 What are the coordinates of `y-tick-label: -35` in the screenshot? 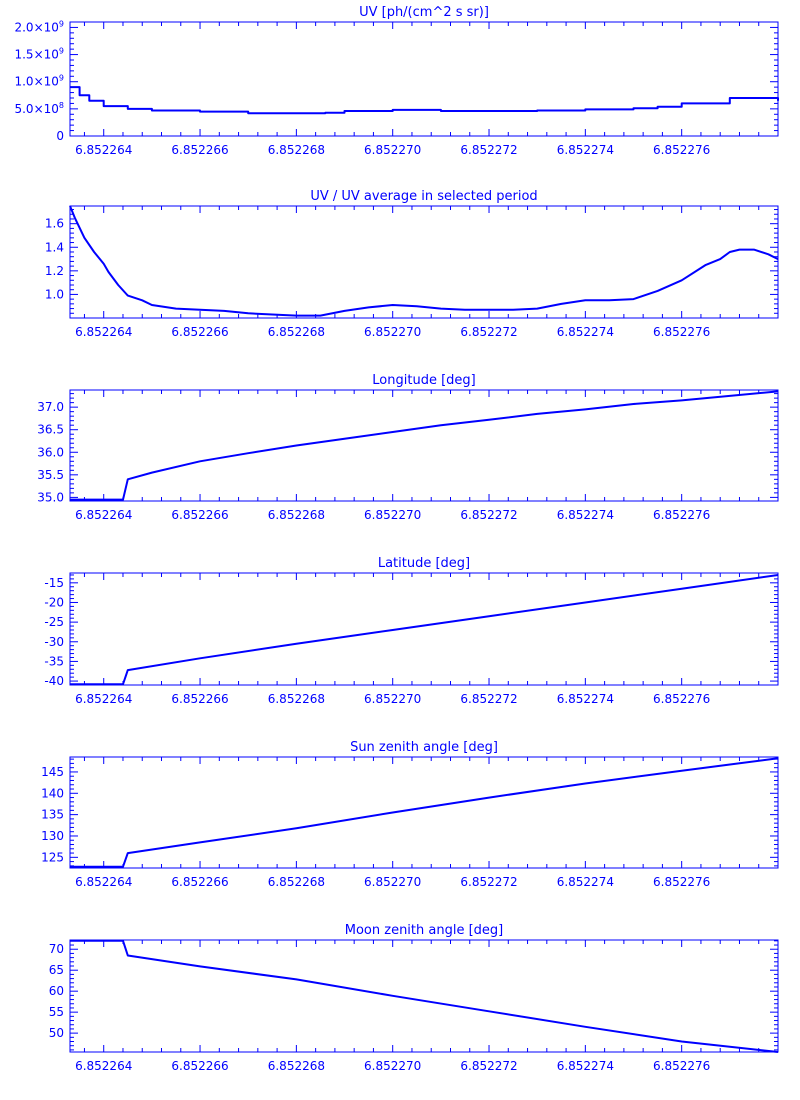 It's located at (54, 661).